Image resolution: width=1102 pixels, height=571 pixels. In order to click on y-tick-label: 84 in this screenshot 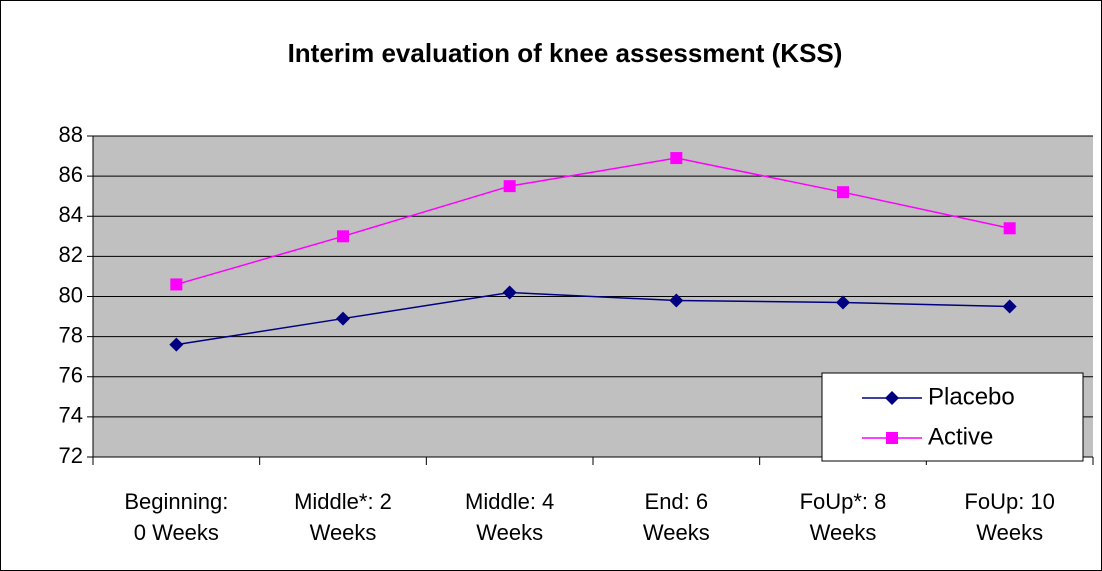, I will do `click(71, 214)`.